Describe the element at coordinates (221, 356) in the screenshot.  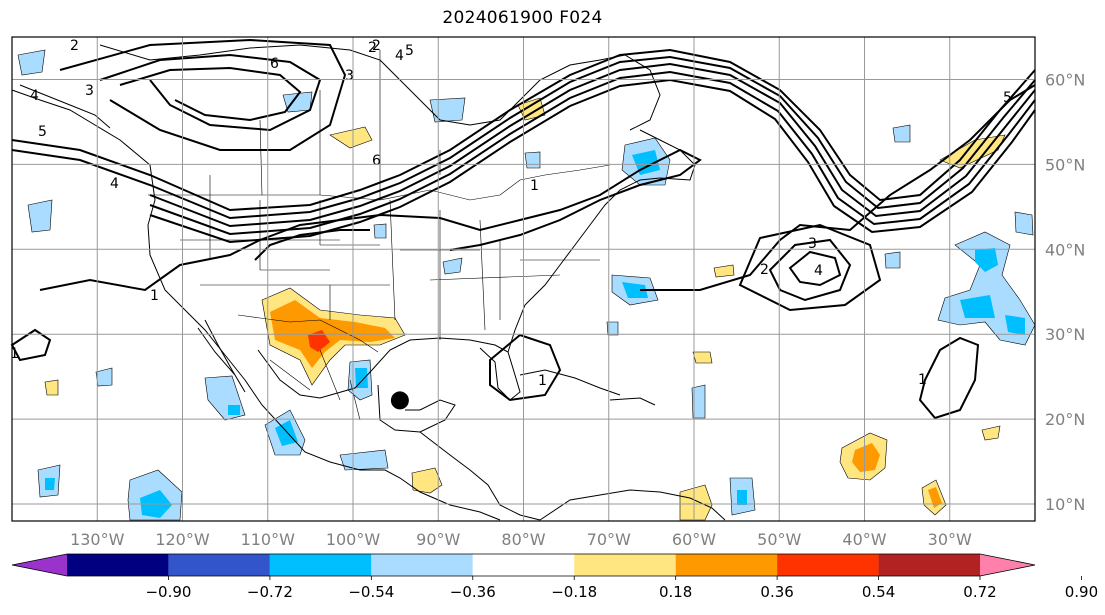
I see `coastline-baja-california` at that location.